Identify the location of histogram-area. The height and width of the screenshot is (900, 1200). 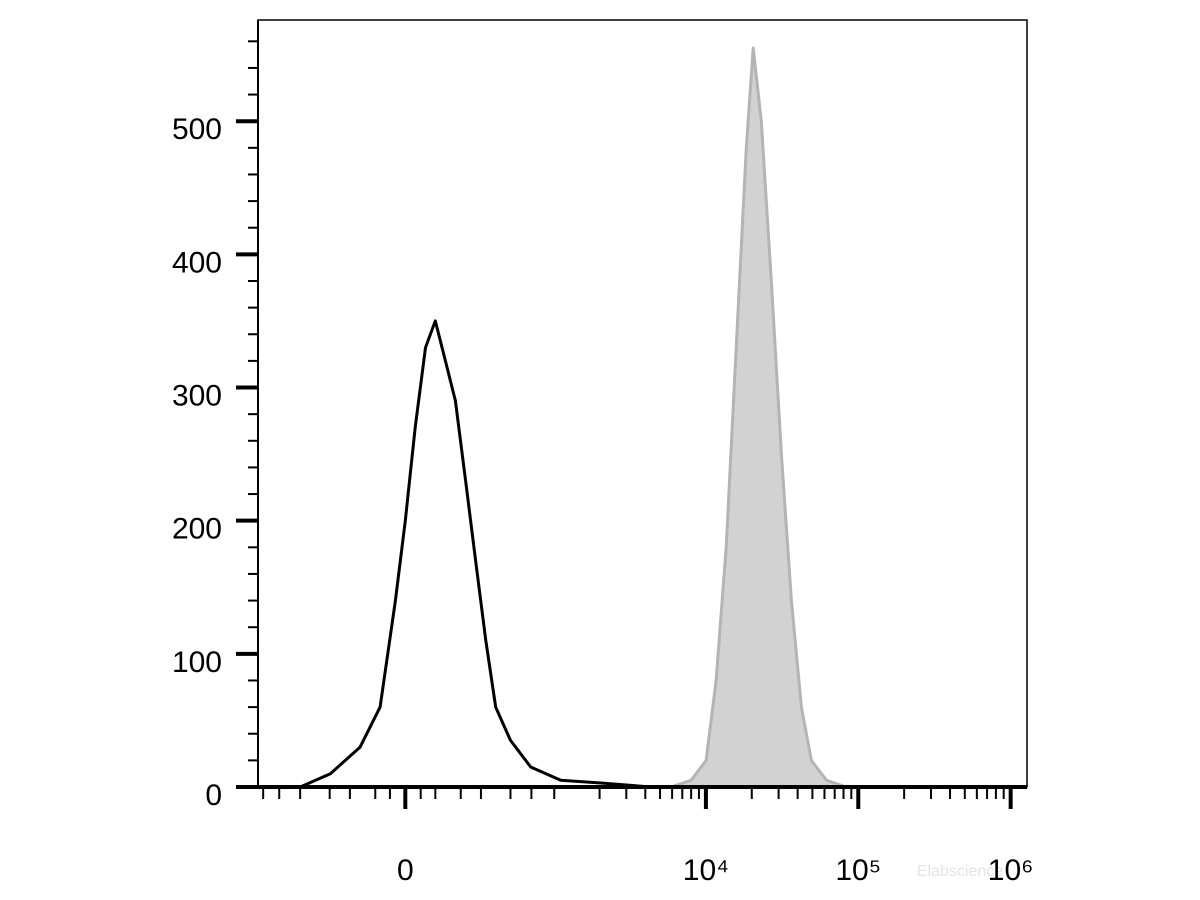
(758, 417).